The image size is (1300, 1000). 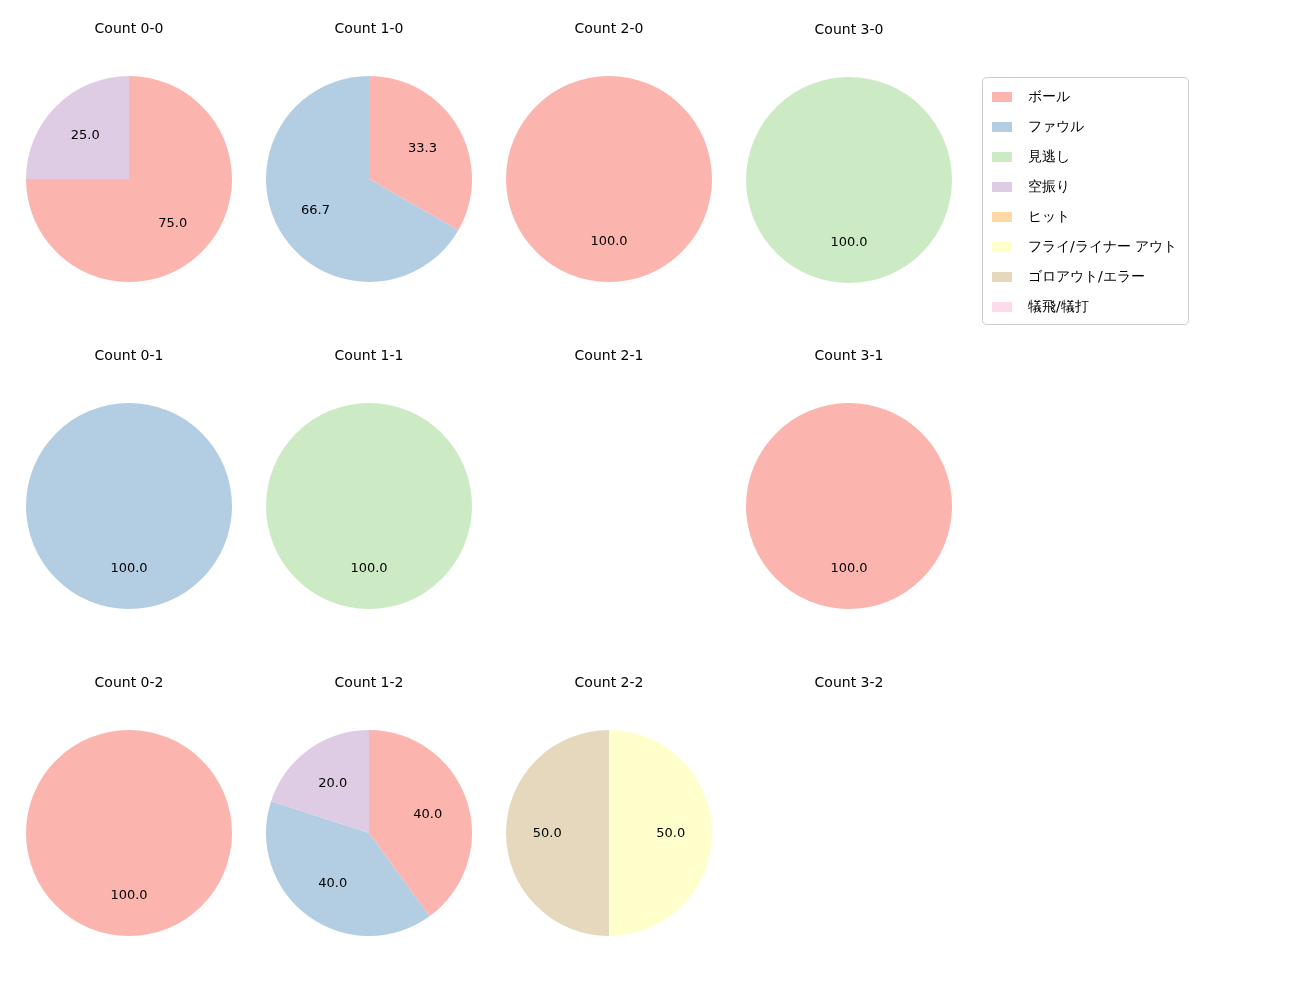 I want to click on legend-label: ヒット, so click(x=1049, y=216).